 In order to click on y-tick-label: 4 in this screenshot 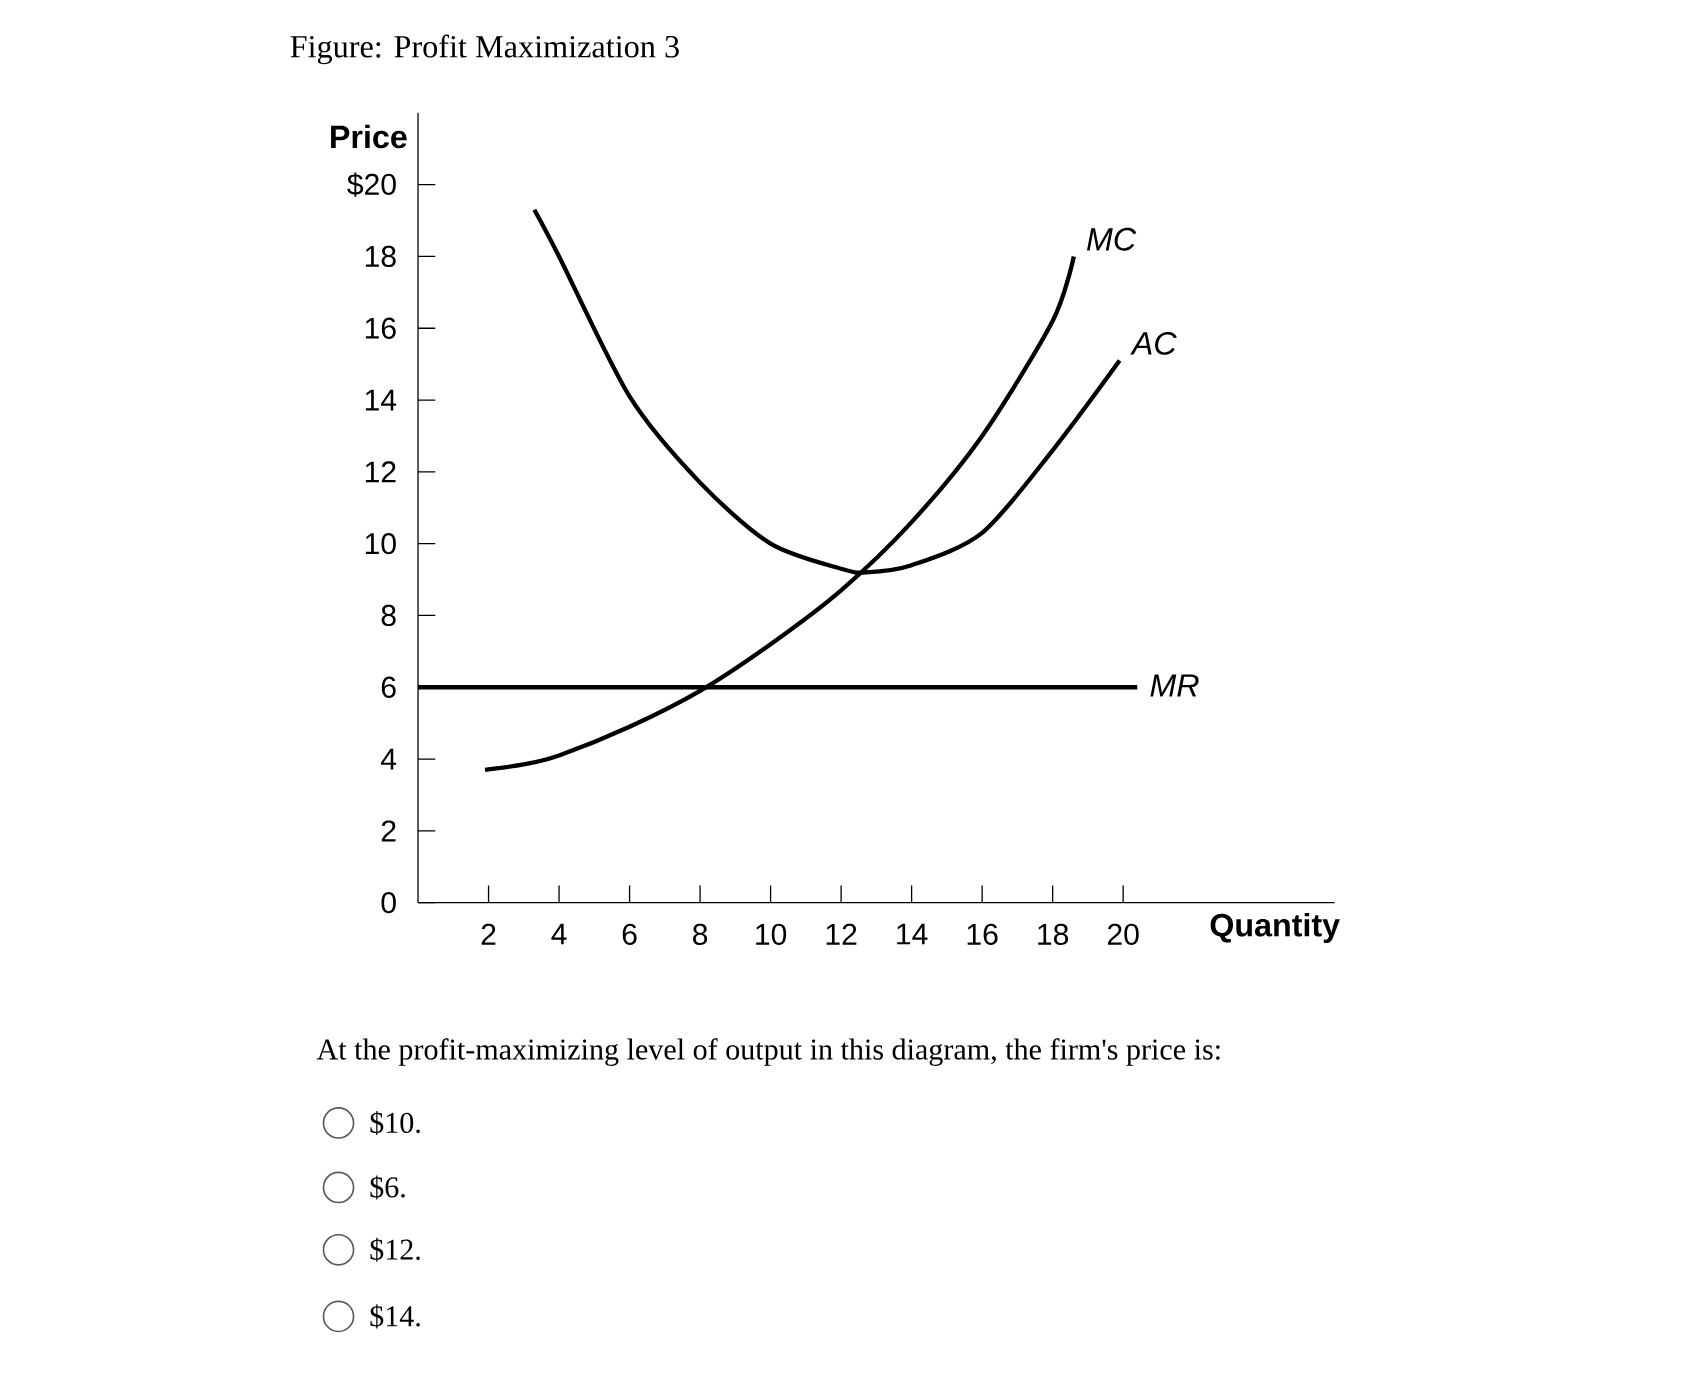, I will do `click(388, 759)`.